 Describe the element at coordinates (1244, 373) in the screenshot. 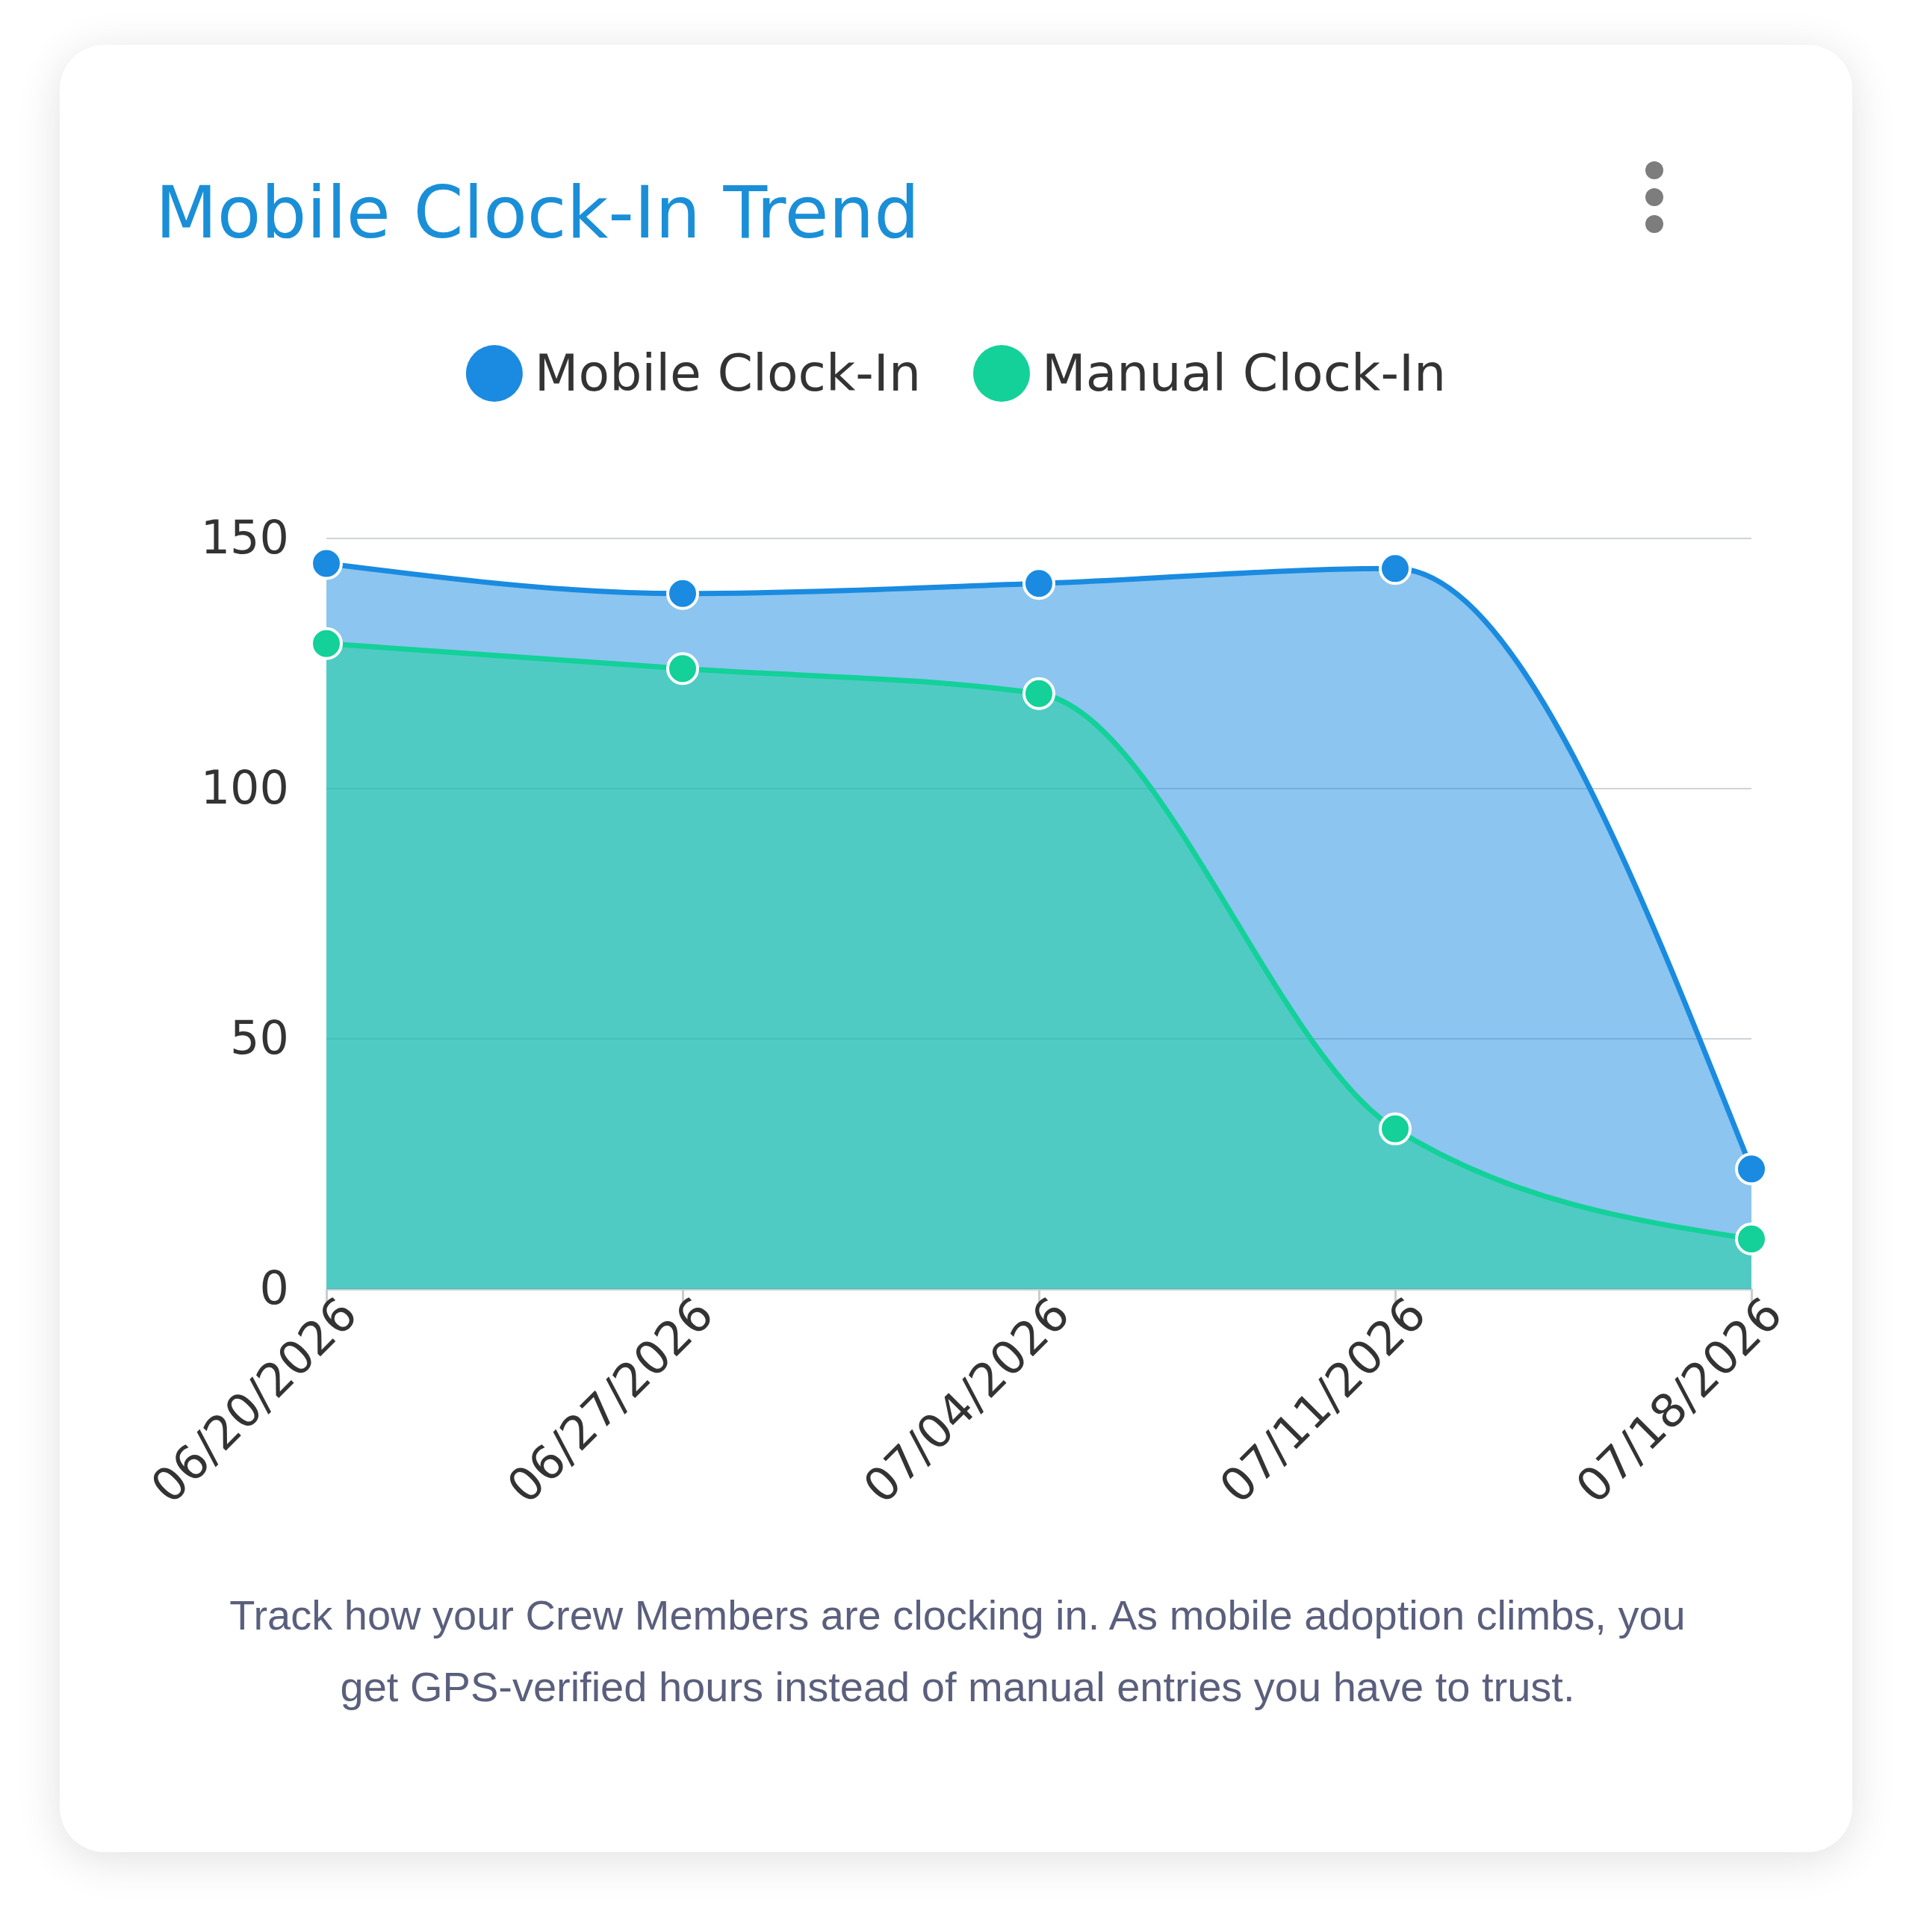

I see `legend-label: Manual Clock-In` at that location.